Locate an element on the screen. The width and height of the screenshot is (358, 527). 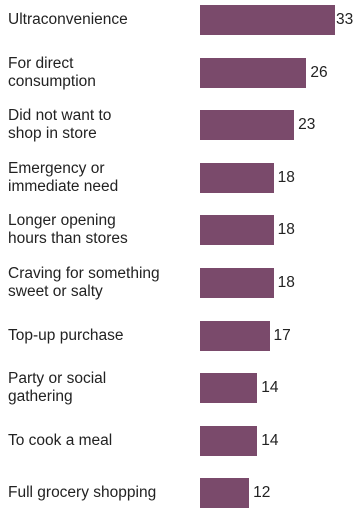
chart-row: Party or social gathering 14 is located at coordinates (179, 396).